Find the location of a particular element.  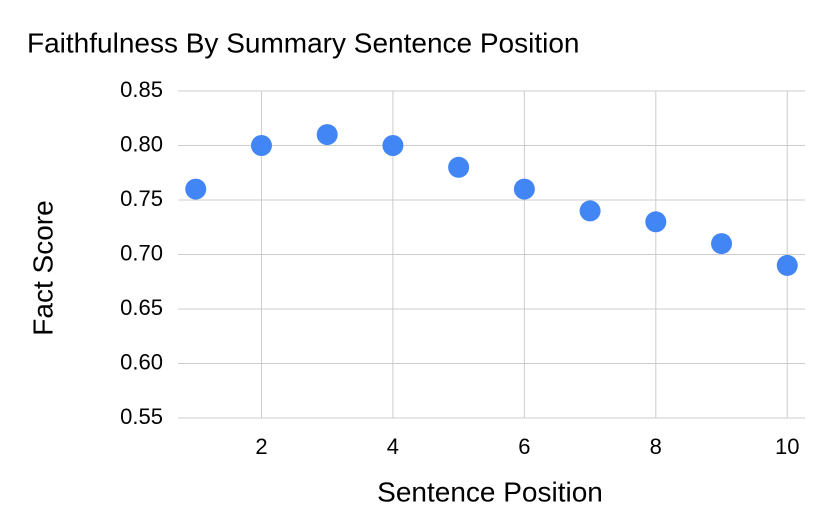

x-axis-label: Sentence Position is located at coordinates (490, 491).